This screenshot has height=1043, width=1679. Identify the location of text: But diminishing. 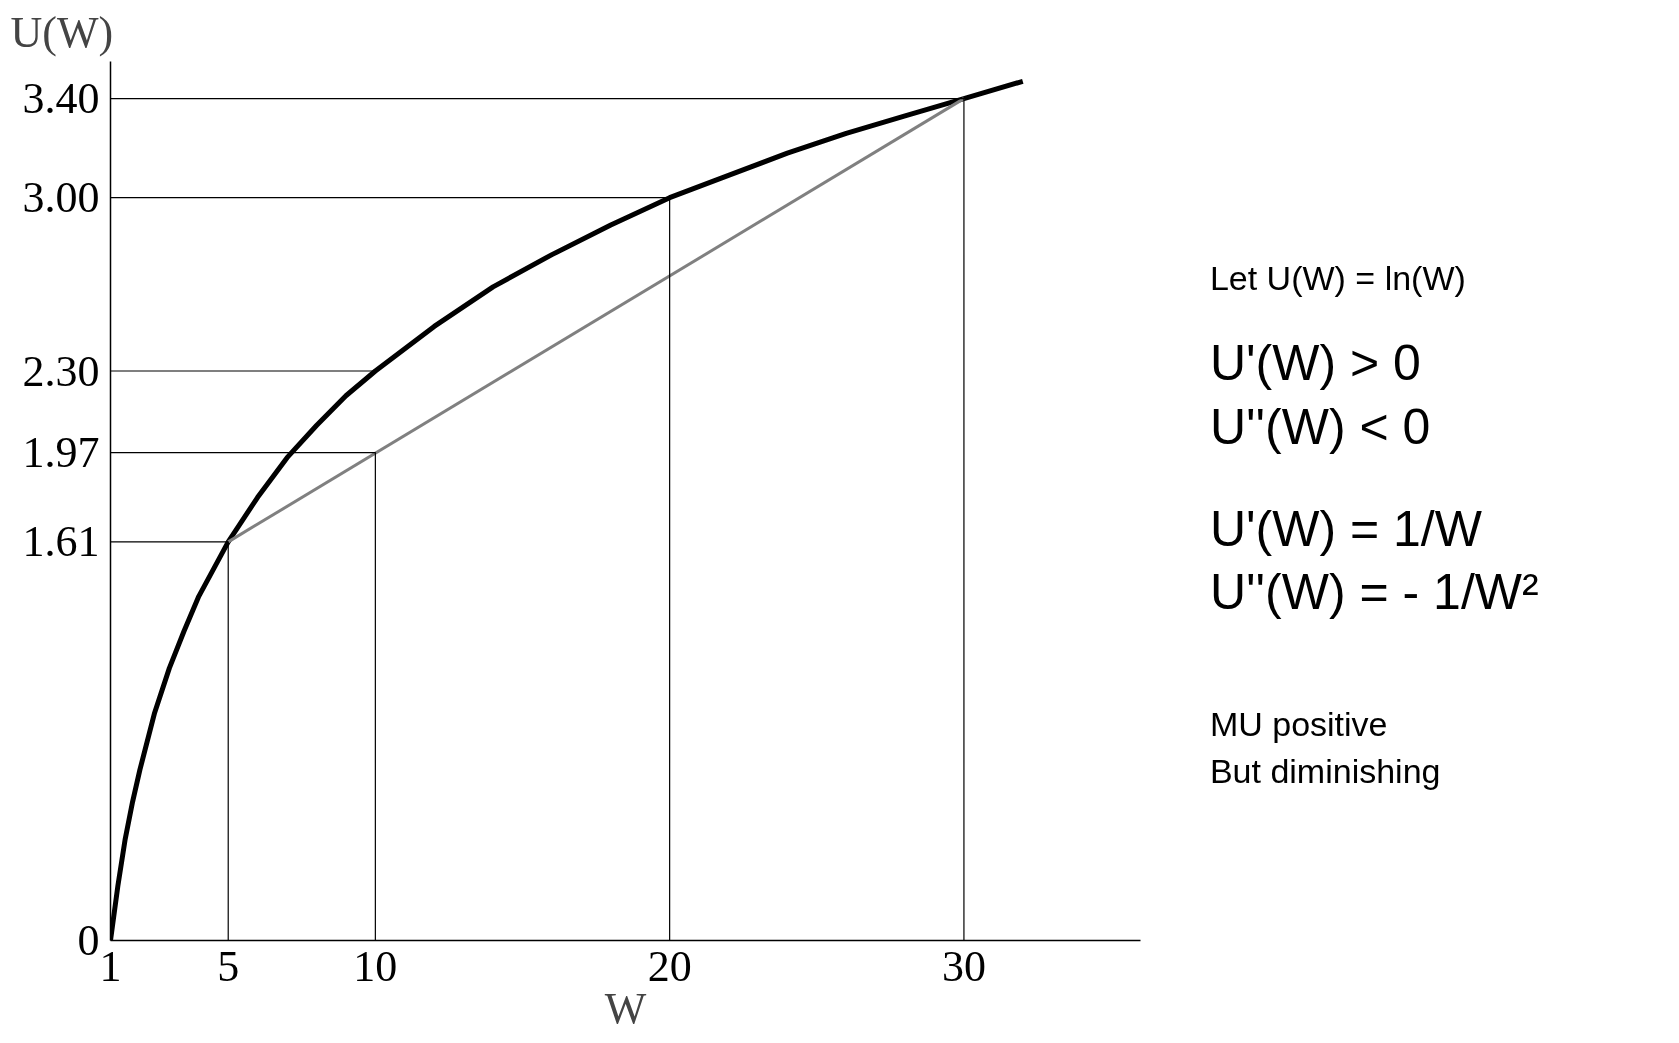
(1325, 770).